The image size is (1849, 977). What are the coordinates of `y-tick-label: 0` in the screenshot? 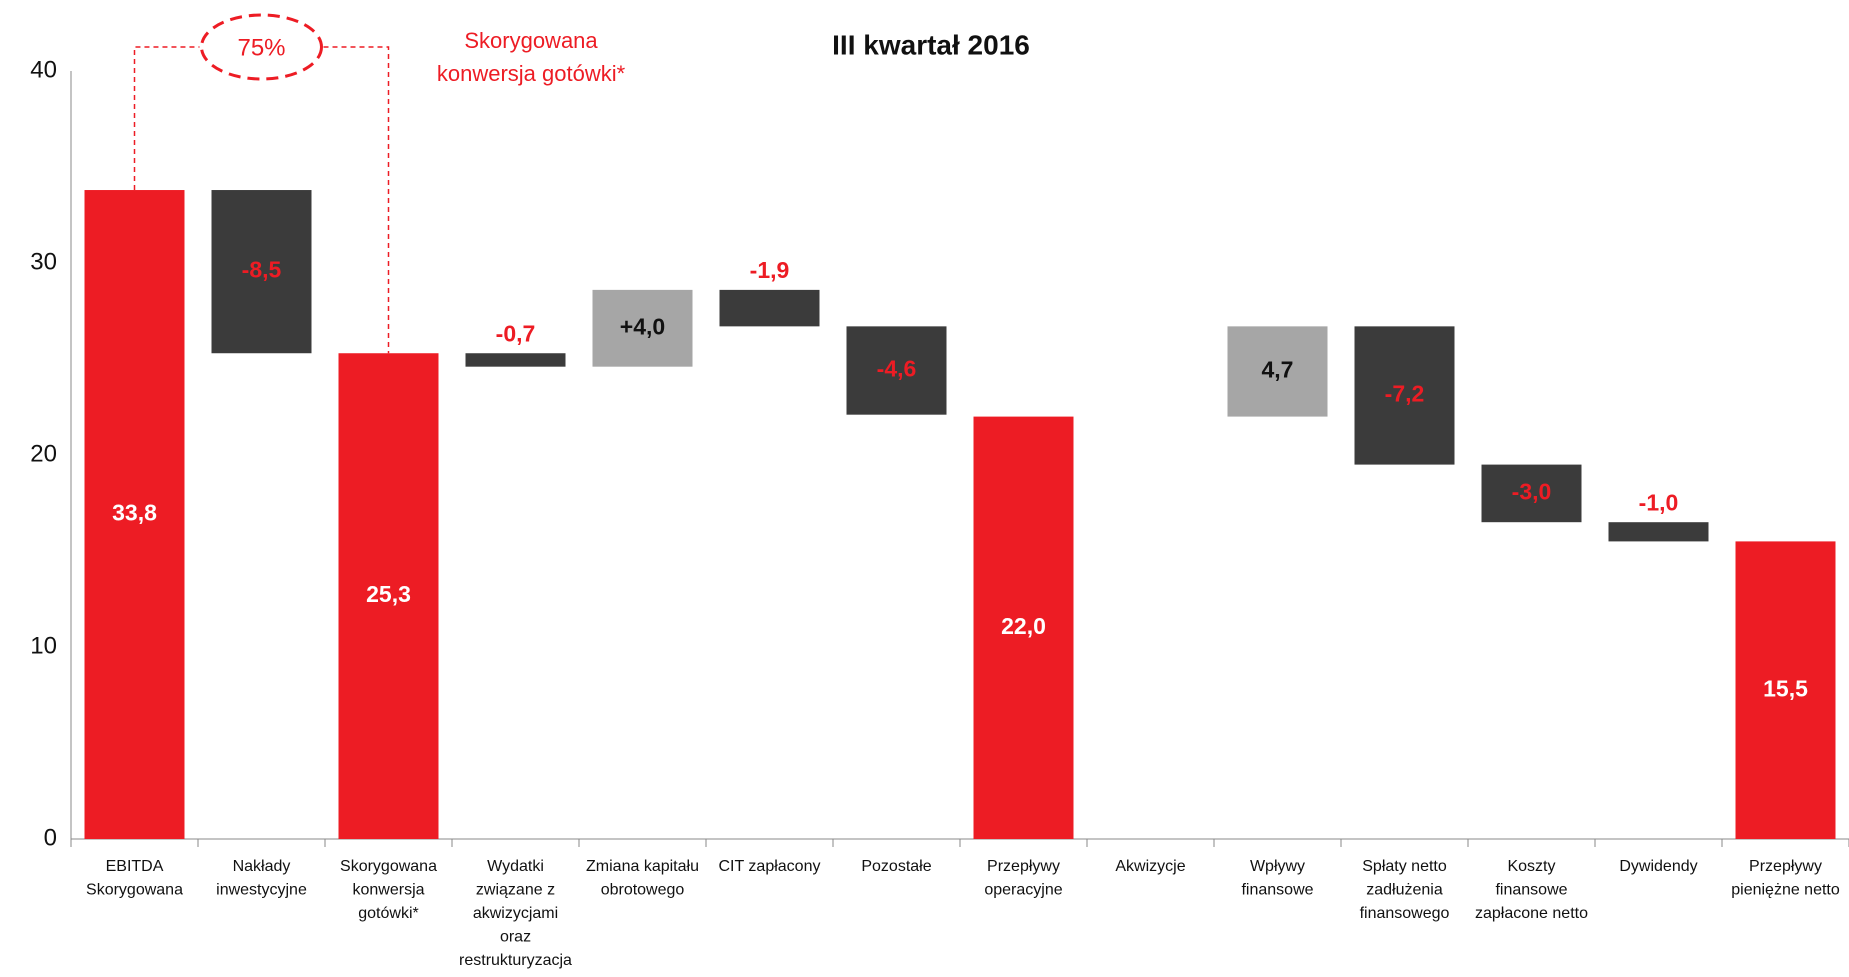 It's located at (50, 837).